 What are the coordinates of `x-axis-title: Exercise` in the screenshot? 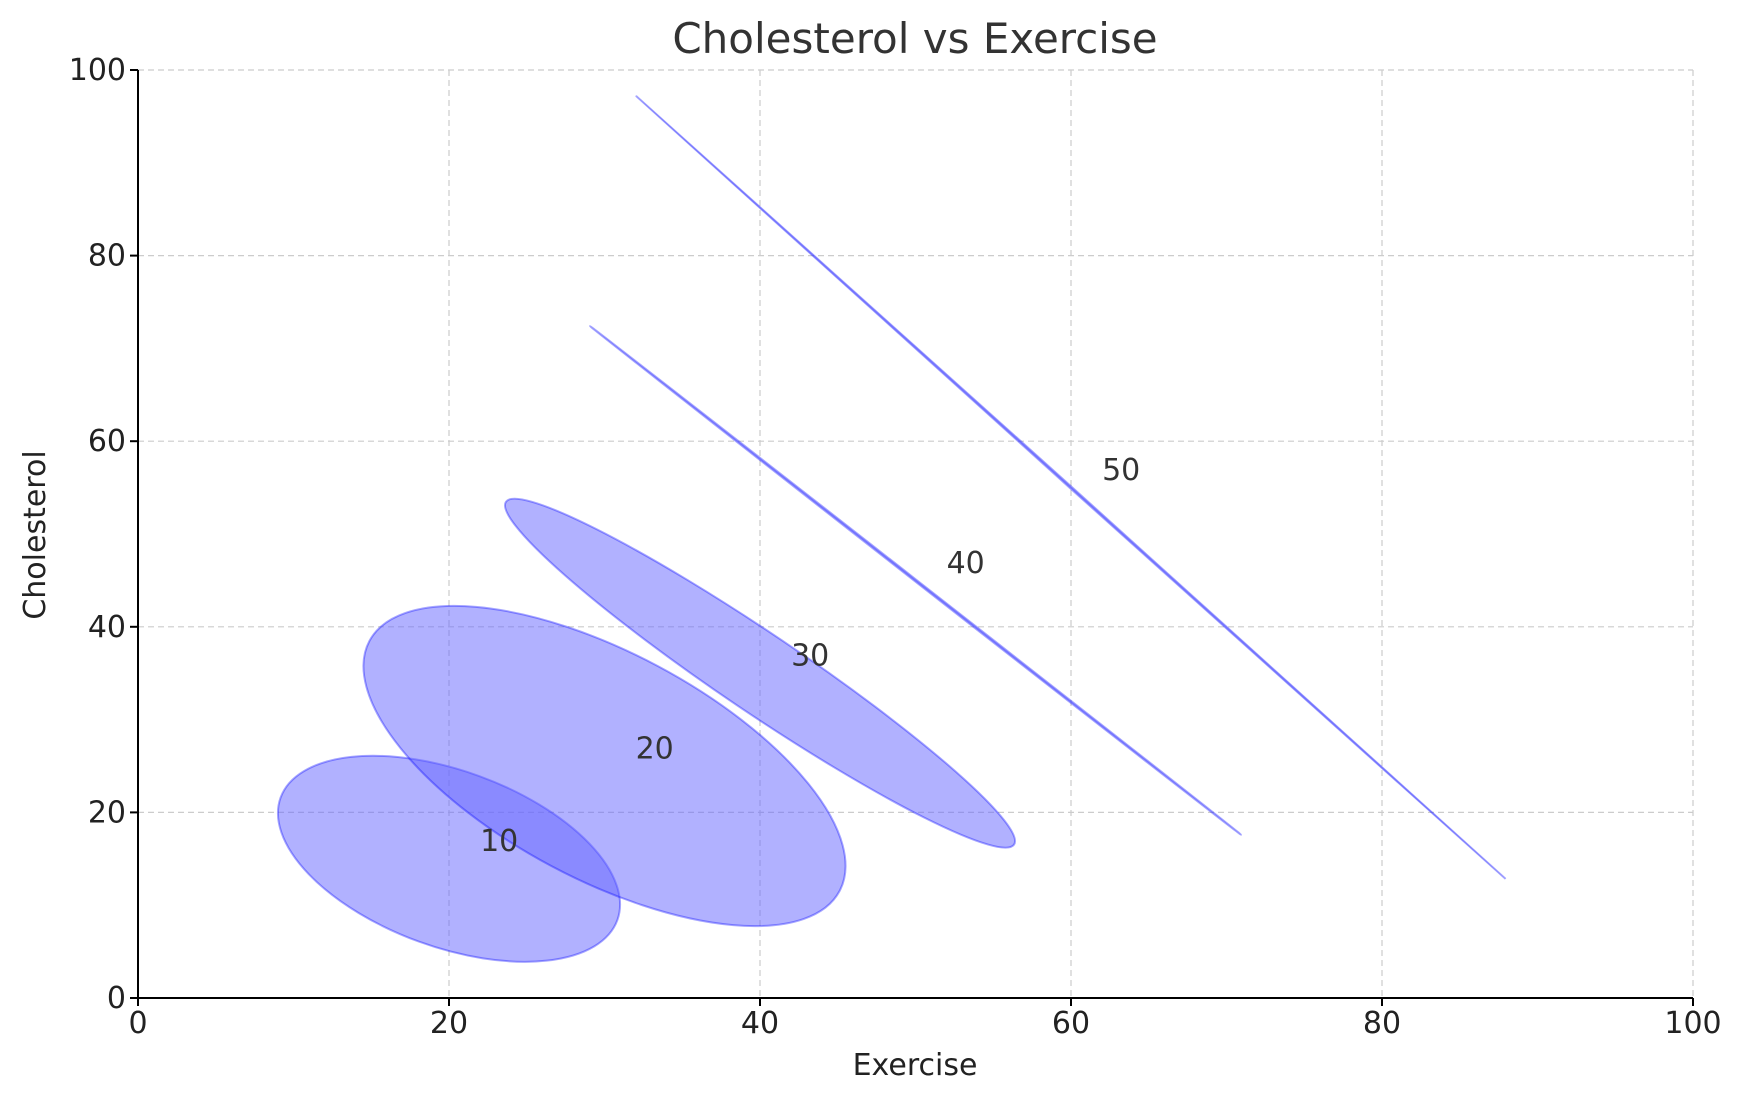 It's located at (915, 1065).